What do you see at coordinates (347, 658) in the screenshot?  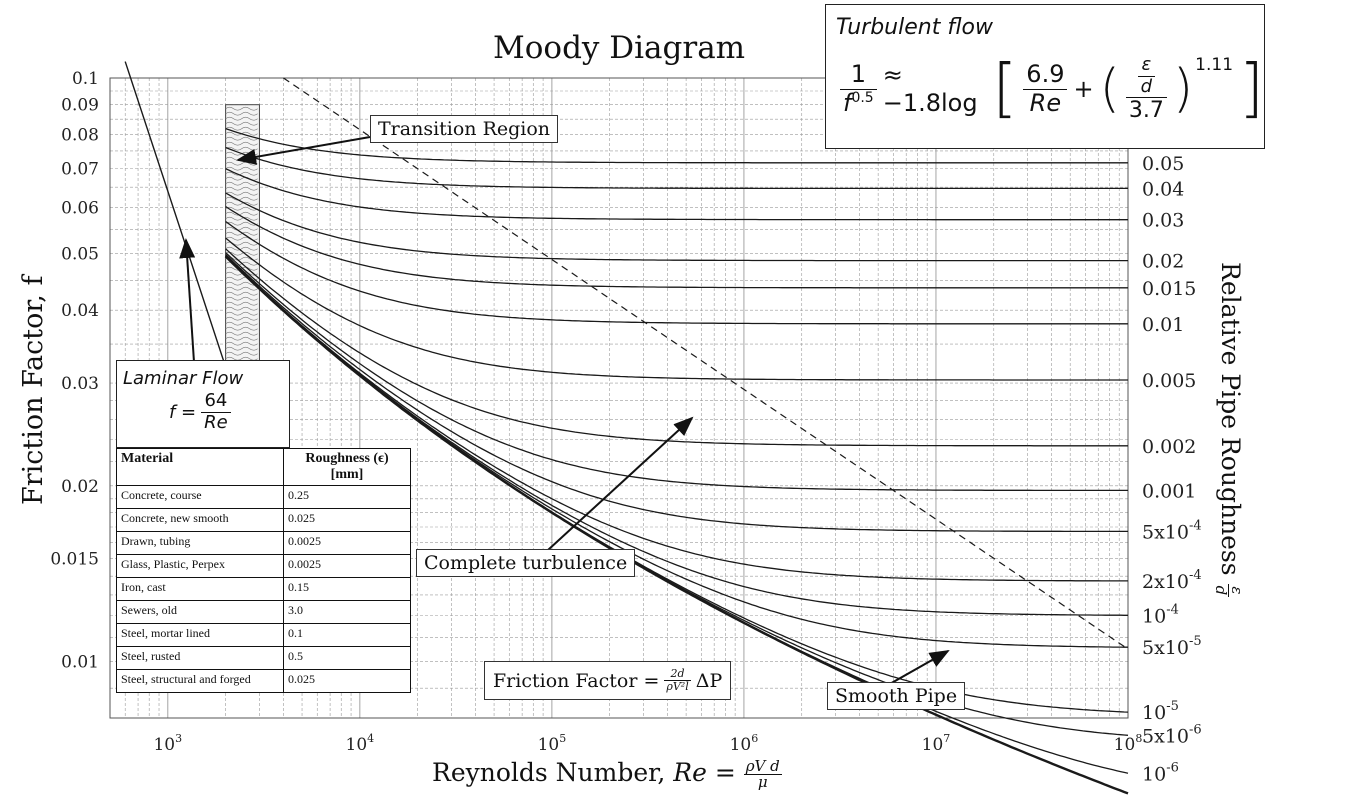 I see `roughness-cell: 0.5` at bounding box center [347, 658].